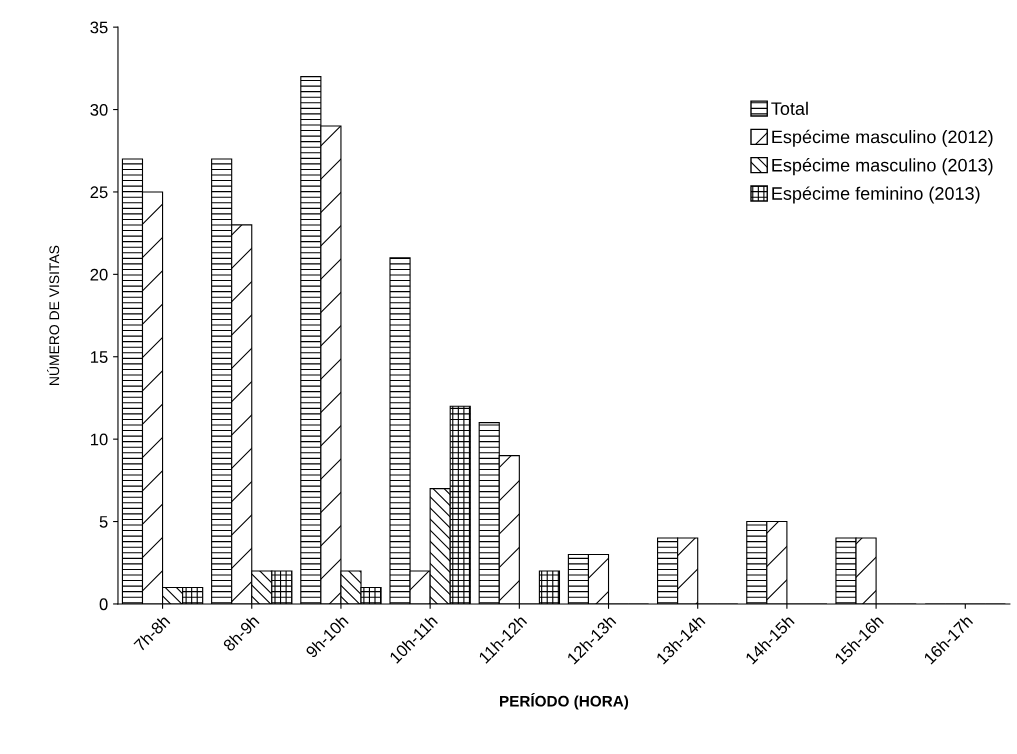 The height and width of the screenshot is (754, 1017). I want to click on y-tick-label: 35, so click(99, 27).